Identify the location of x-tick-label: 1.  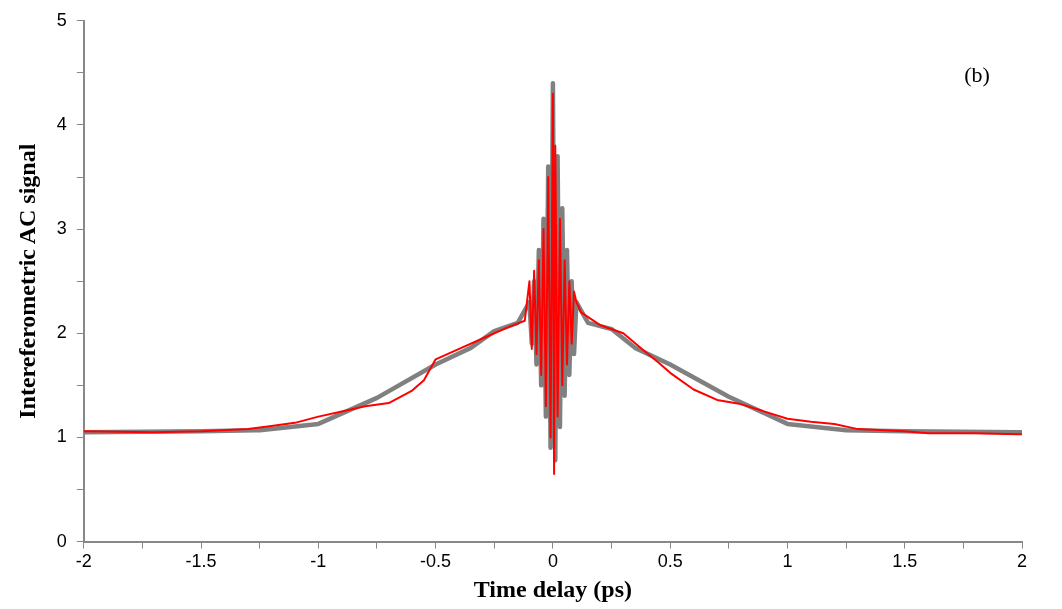
(787, 561).